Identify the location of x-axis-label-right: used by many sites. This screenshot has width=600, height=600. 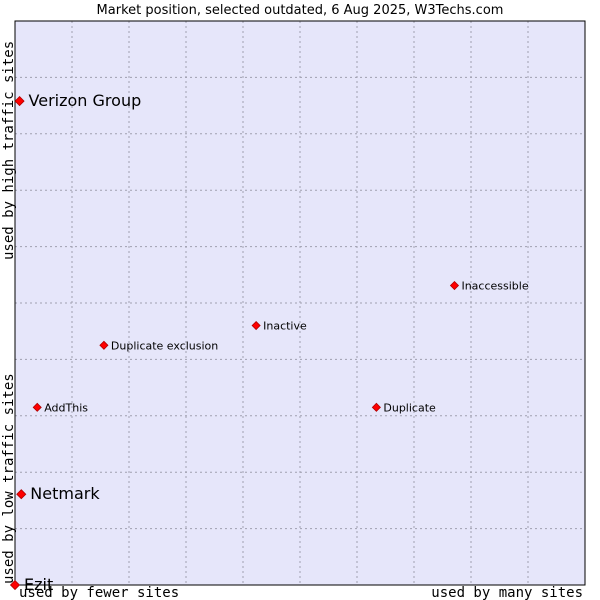
(507, 592).